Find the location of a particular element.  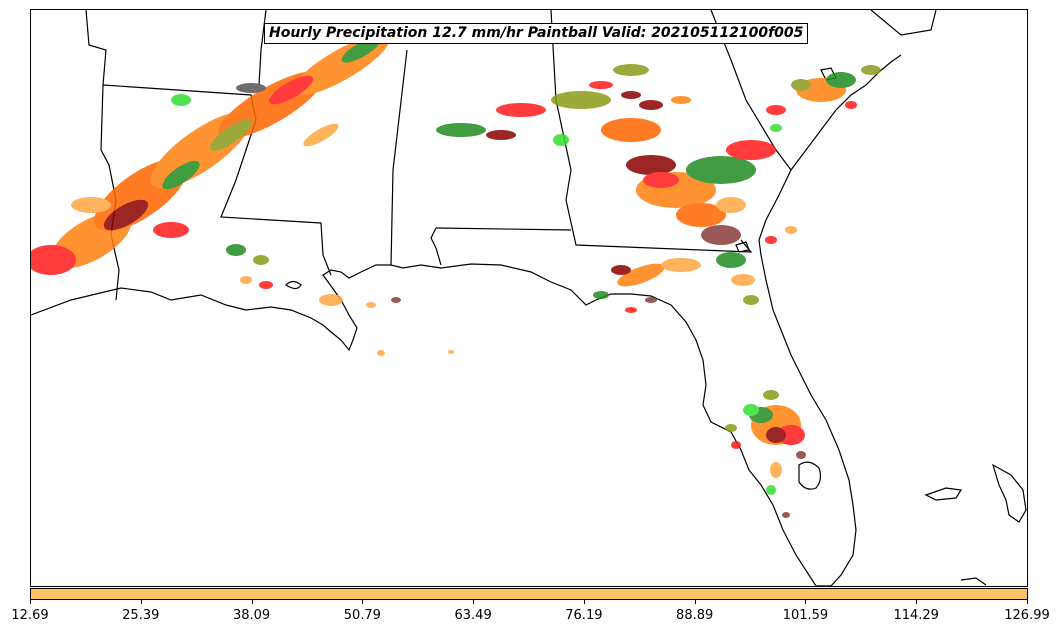

lake-okeechobee is located at coordinates (810, 475).